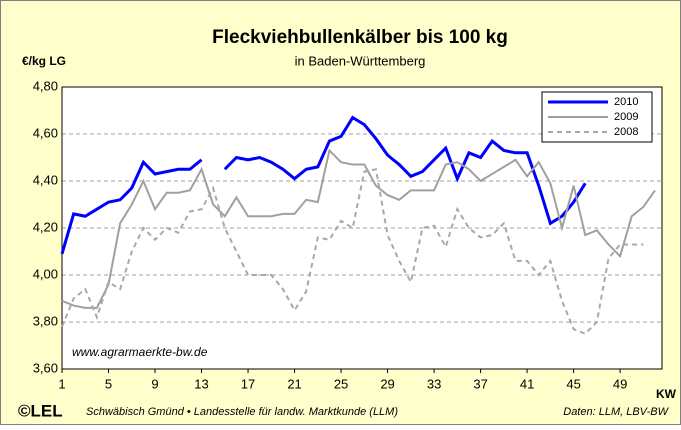 The height and width of the screenshot is (430, 681). I want to click on chart-title: Fleckviehbullenkälber bis 100 kg, so click(360, 37).